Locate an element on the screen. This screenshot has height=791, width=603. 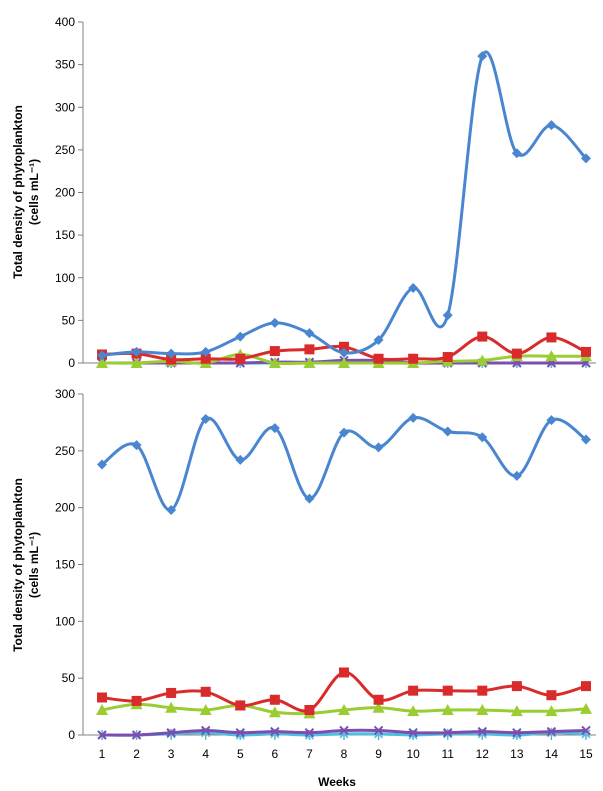
x-tick-label: 12 is located at coordinates (483, 754).